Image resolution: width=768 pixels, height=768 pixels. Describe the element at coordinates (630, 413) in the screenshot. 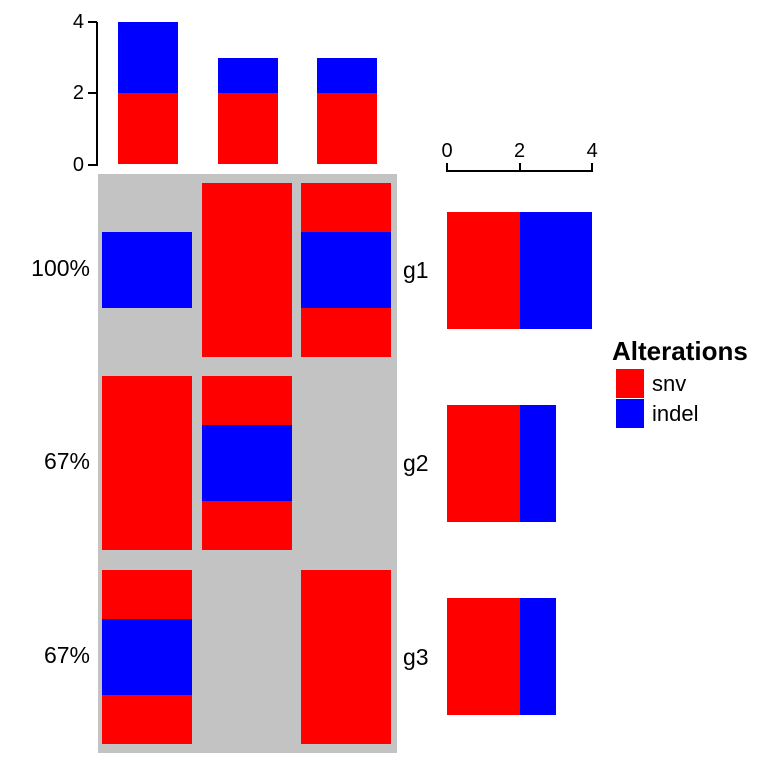

I see `legend-swatch-indel` at that location.